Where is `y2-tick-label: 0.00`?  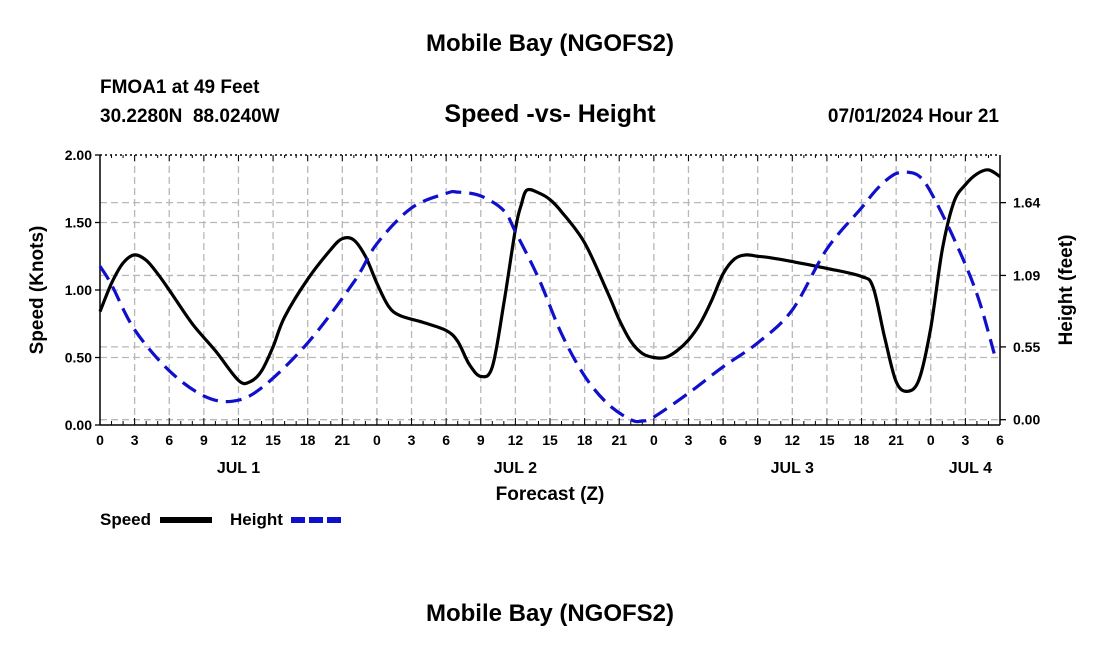 y2-tick-label: 0.00 is located at coordinates (1026, 420).